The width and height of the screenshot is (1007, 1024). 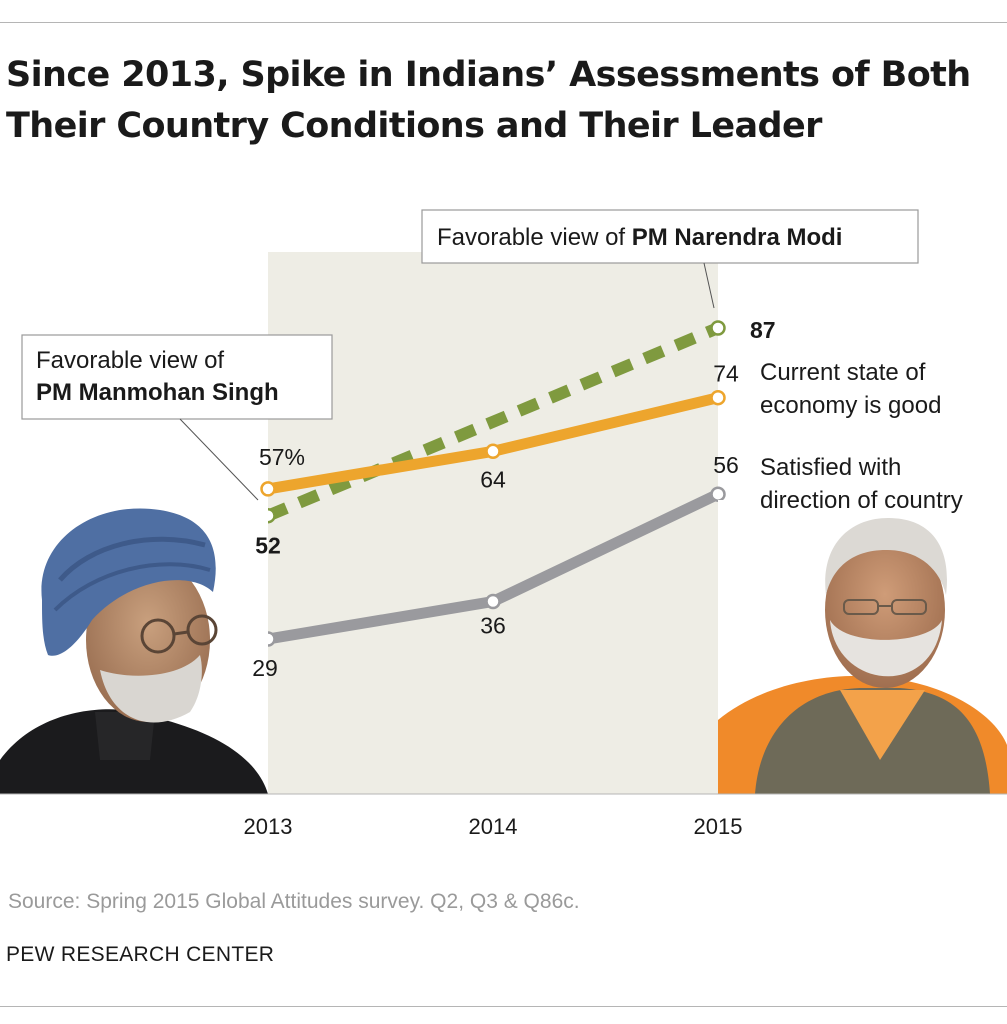 I want to click on economy-label-1: Current state of, so click(x=843, y=372).